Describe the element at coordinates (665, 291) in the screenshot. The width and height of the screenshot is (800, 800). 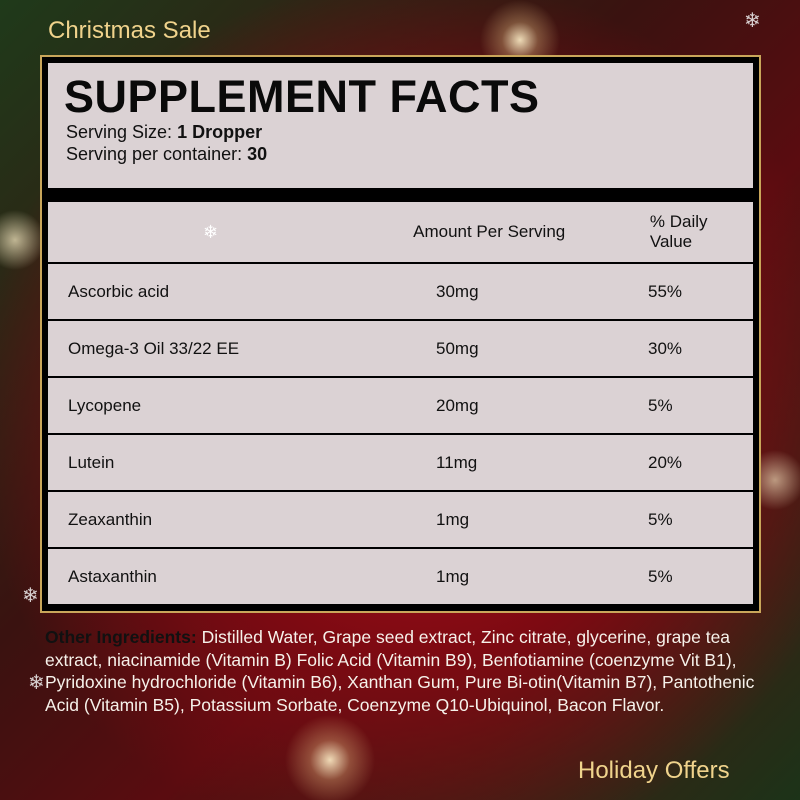
I see `nutrient-daily-value: 55%` at that location.